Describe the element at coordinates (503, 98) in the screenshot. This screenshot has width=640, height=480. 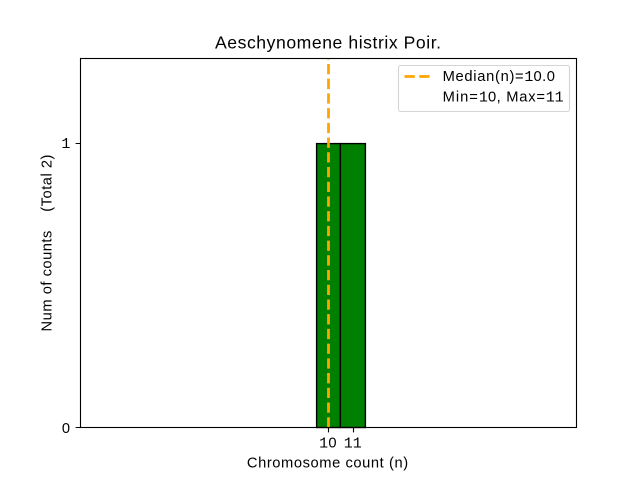
I see `svg-text: Min=10, Max=11` at that location.